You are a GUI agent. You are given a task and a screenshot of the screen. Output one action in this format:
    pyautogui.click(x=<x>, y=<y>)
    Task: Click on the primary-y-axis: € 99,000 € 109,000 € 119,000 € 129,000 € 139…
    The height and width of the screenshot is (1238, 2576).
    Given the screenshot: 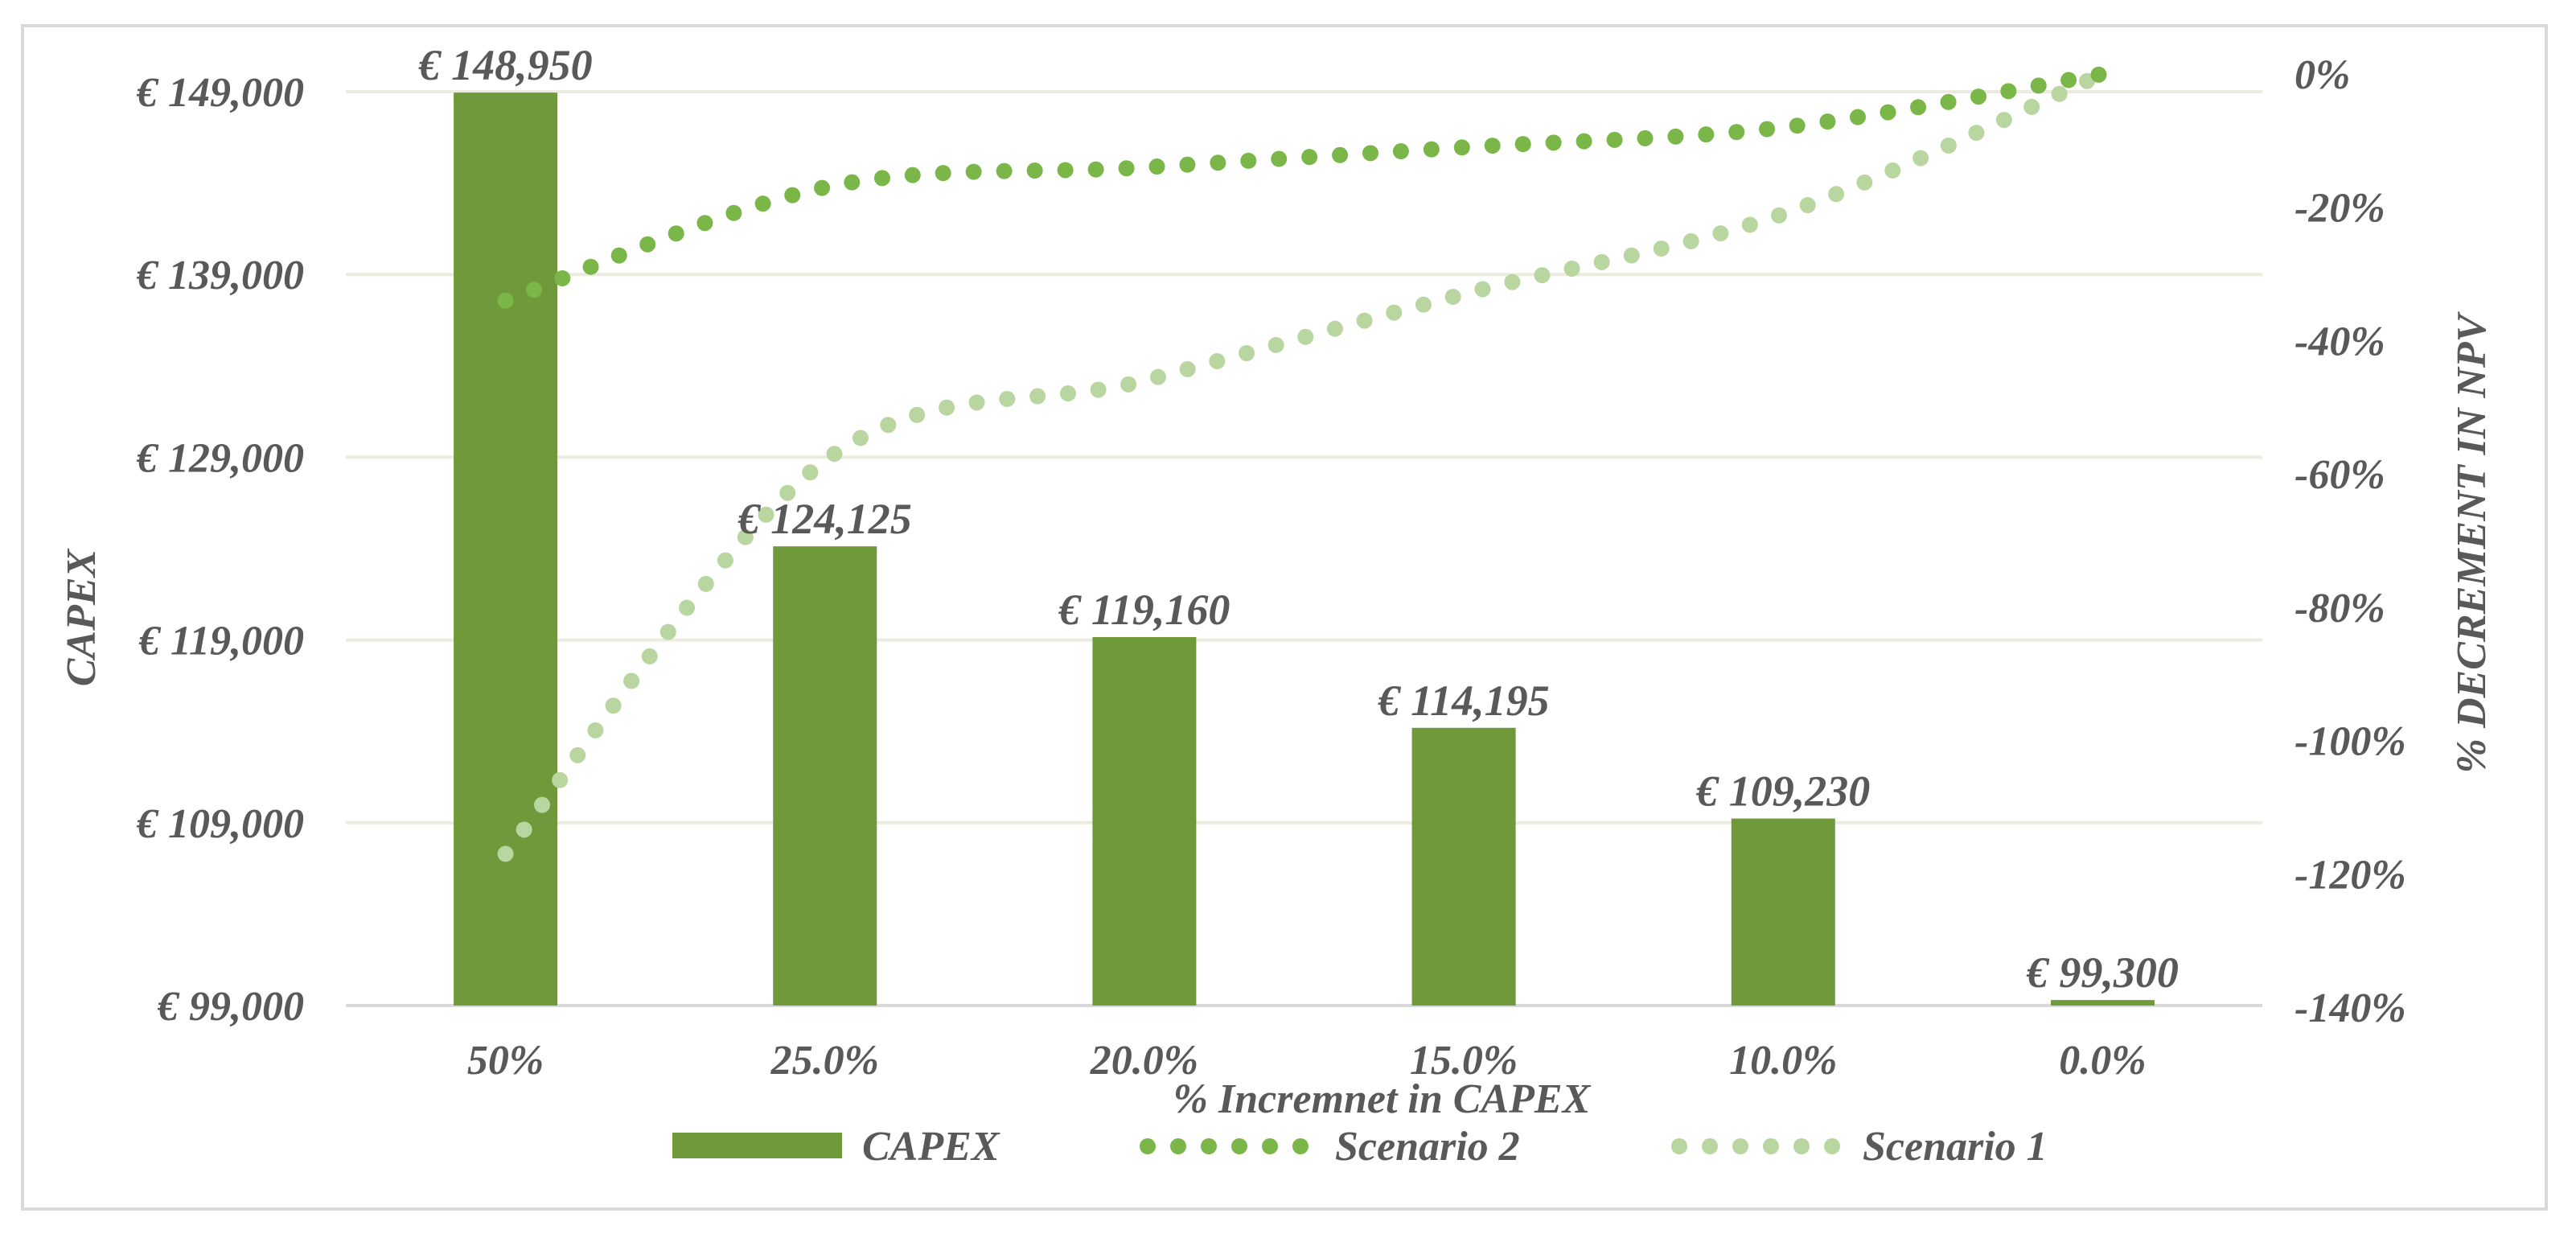 What is the action you would take?
    pyautogui.click(x=220, y=550)
    